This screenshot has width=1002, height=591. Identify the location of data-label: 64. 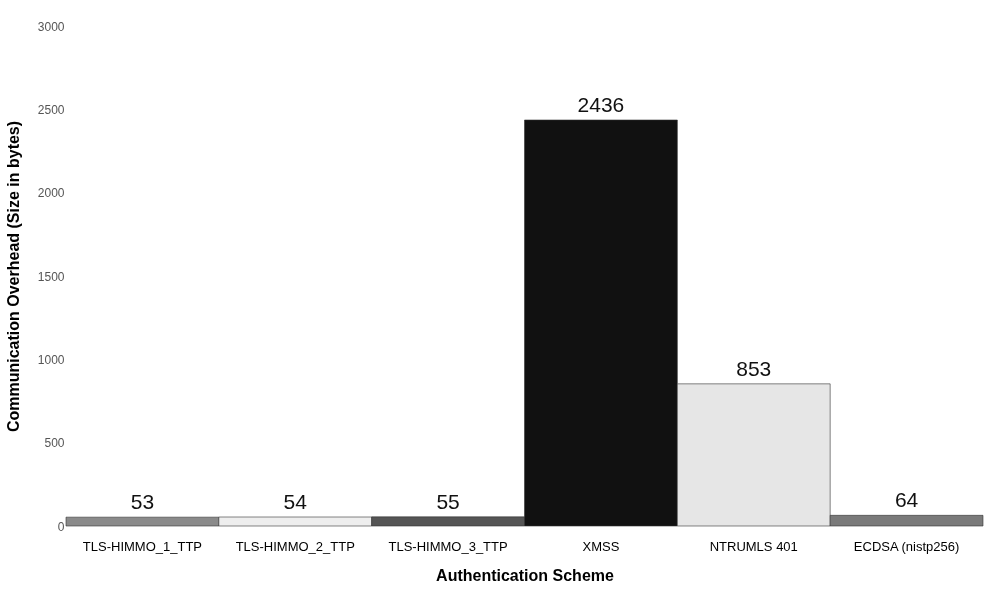
(906, 500).